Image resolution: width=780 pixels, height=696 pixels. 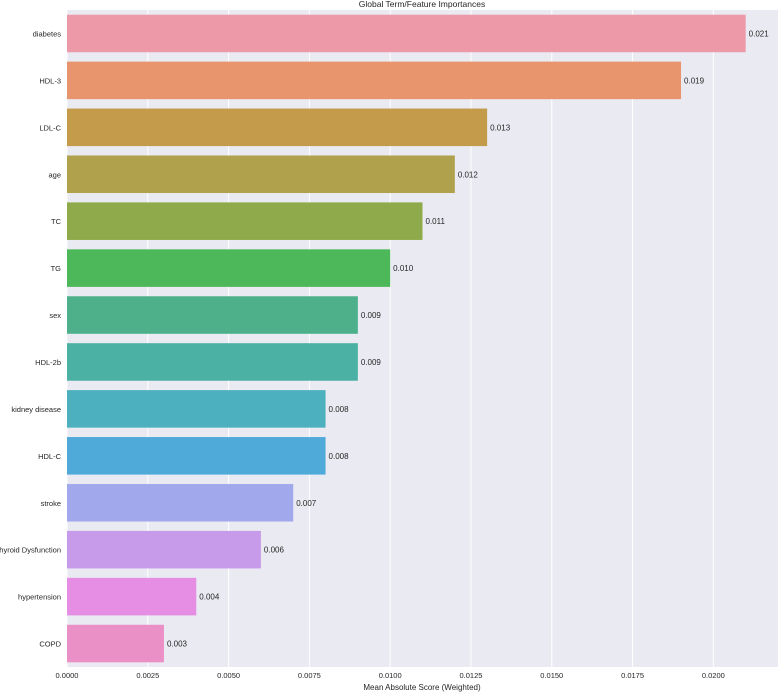 I want to click on bar-value-label: 0.004, so click(x=209, y=597).